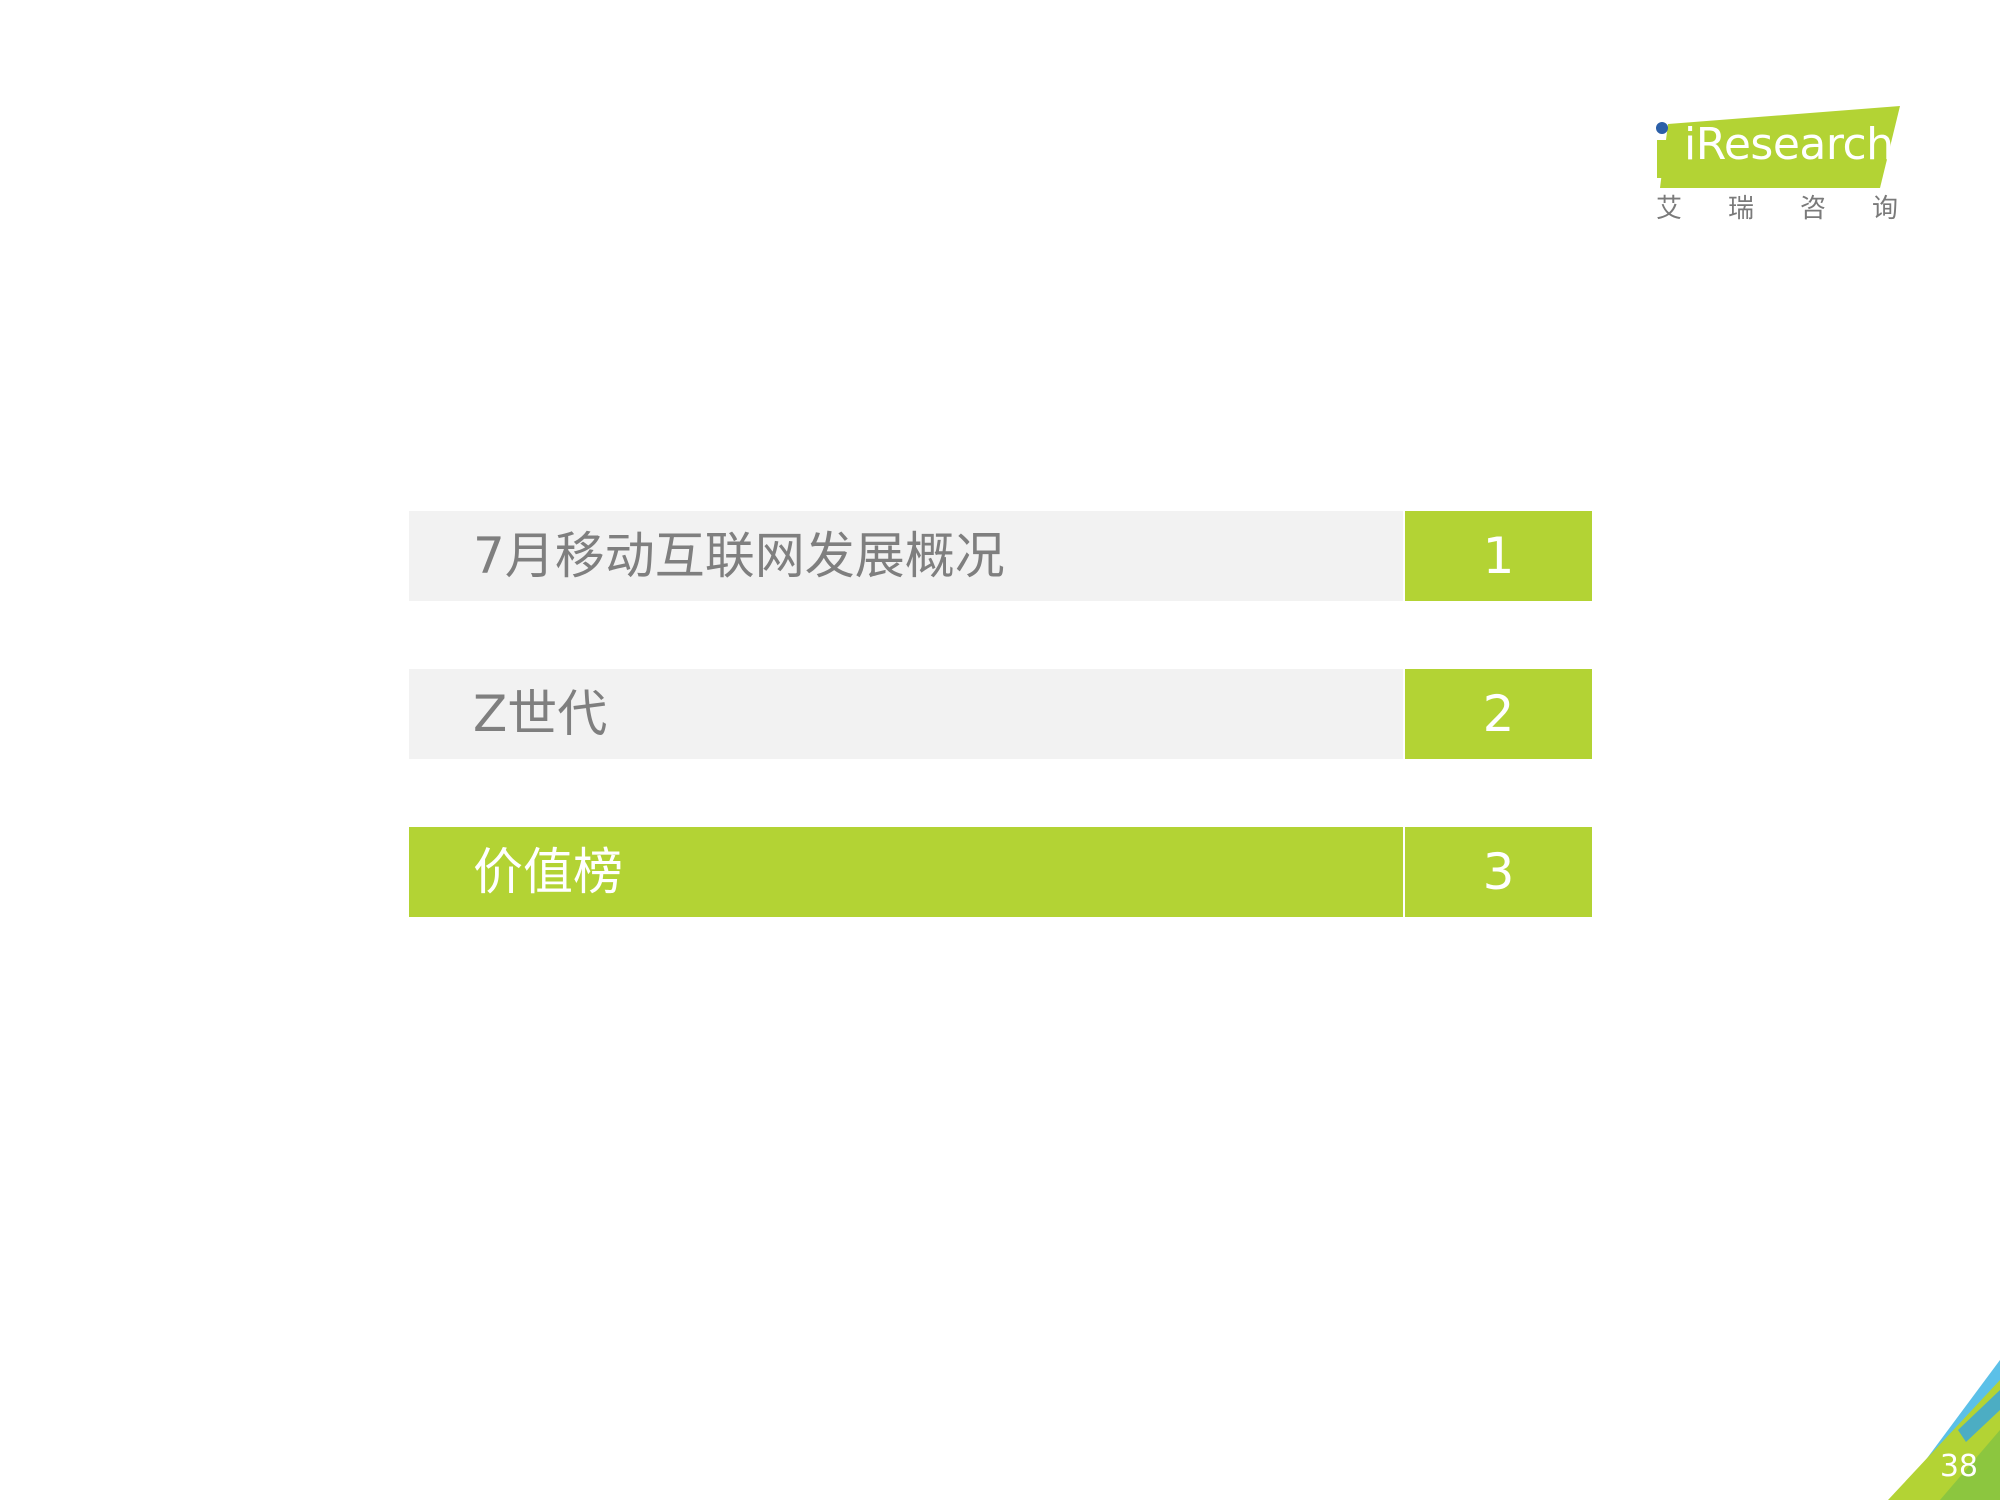  Describe the element at coordinates (1800, 209) in the screenshot. I see `logo-subtitle: 艾瑞咨询` at that location.